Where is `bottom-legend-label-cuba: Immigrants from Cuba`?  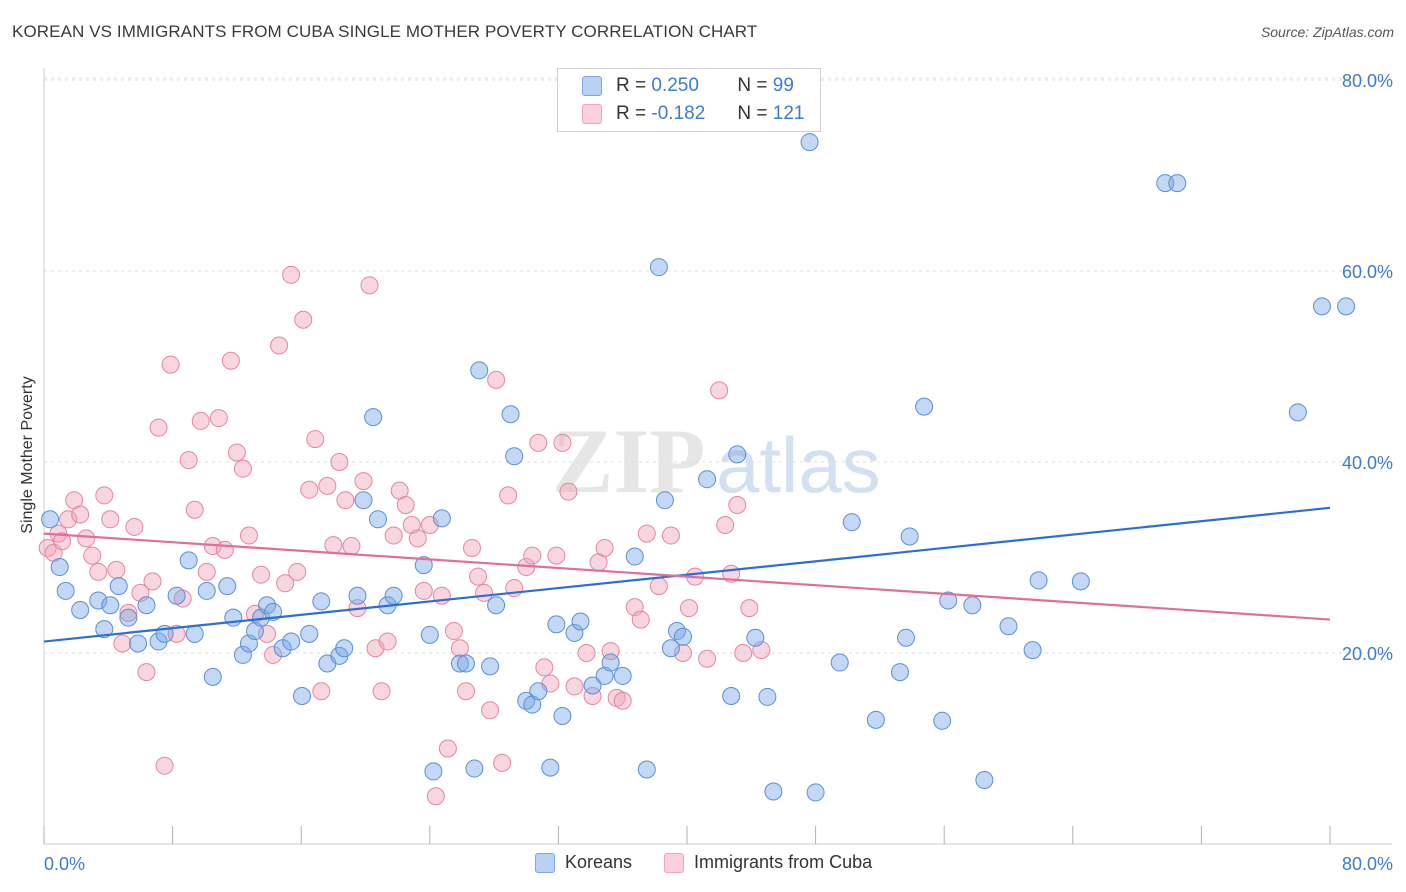
bottom-legend-label-cuba: Immigrants from Cuba is located at coordinates (783, 862).